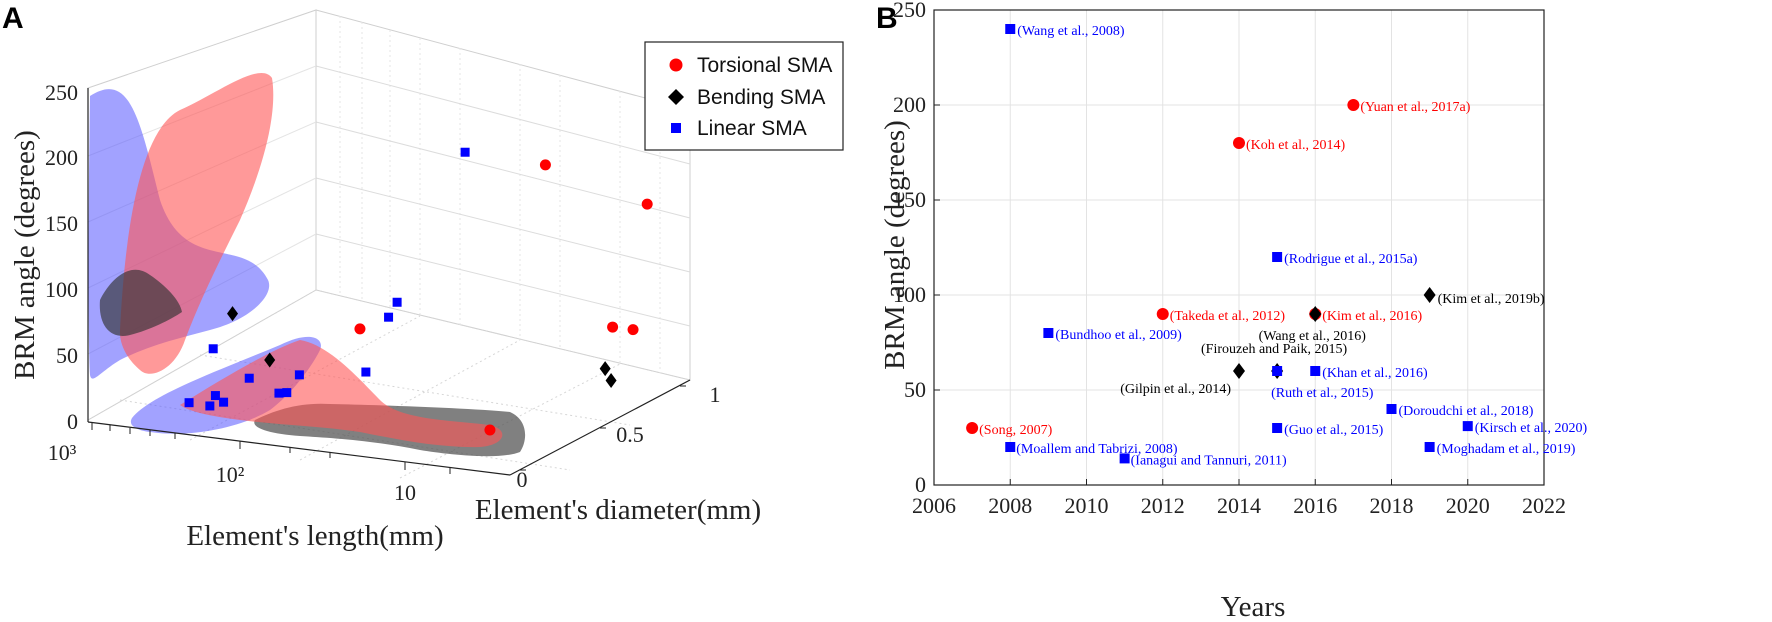 The image size is (1772, 622). What do you see at coordinates (1351, 259) in the screenshot?
I see `point-label: (Rodrigue et al., 2015a)` at bounding box center [1351, 259].